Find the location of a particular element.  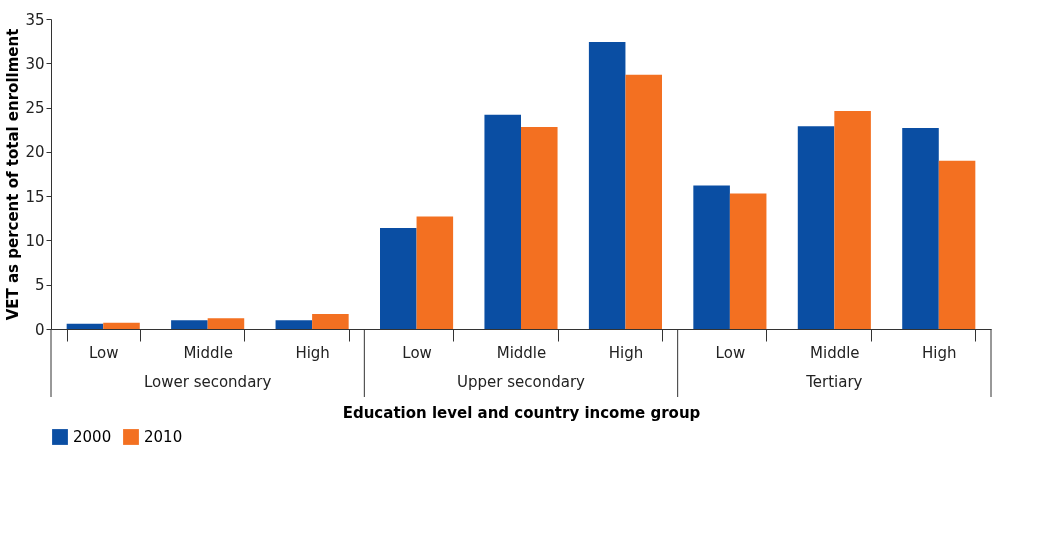

legend-label: 2000 is located at coordinates (92, 437).